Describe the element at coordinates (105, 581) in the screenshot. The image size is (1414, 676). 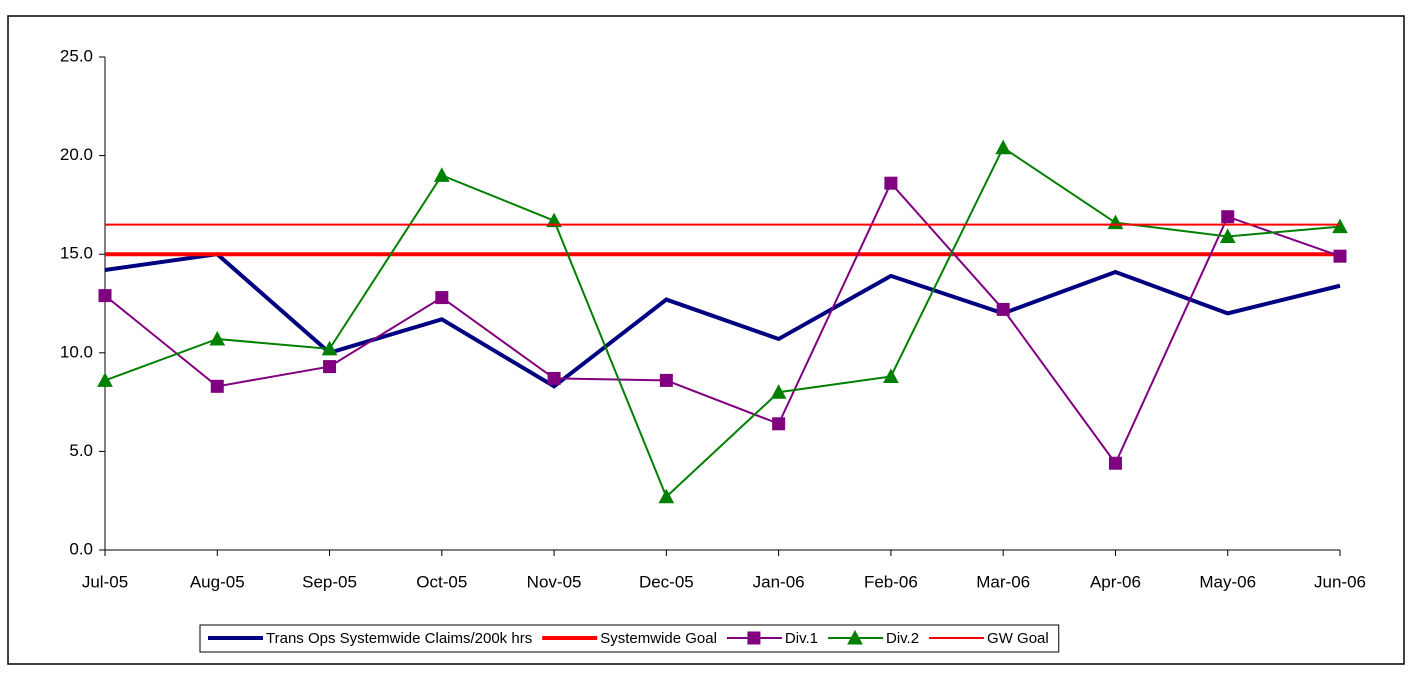
I see `x-tick-label: Jul-05` at that location.